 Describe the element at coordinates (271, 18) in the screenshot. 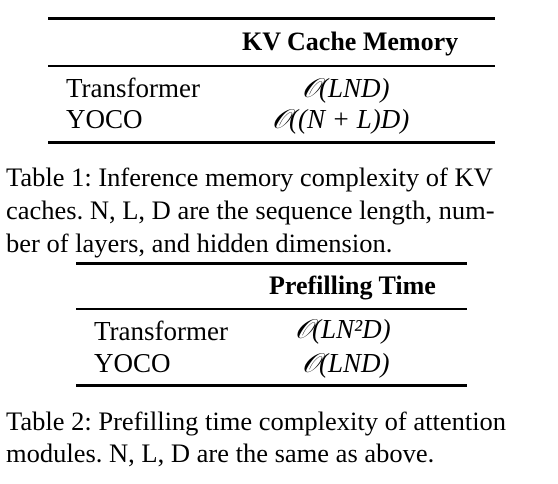

I see `table-1-top-rule` at that location.